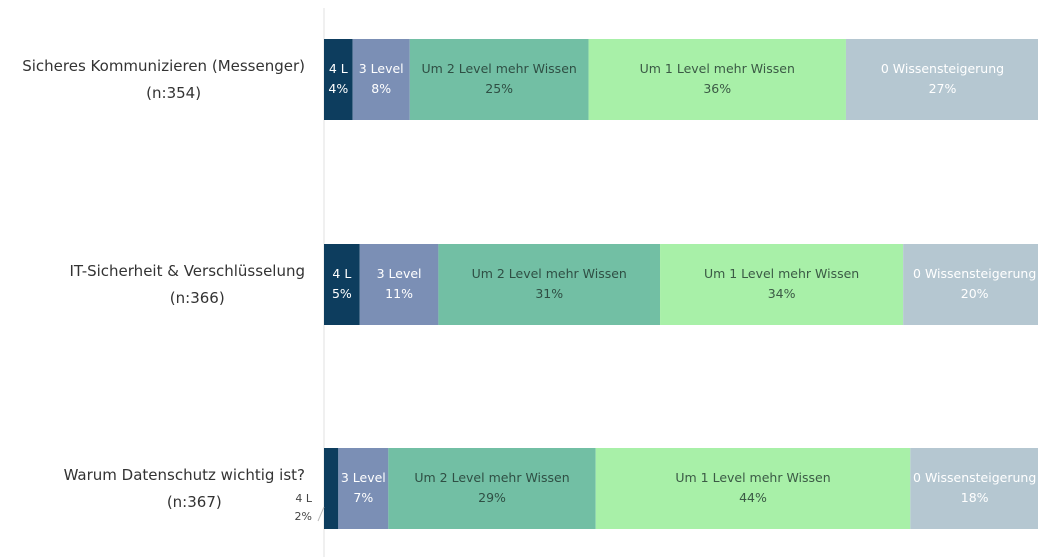 The image size is (1038, 557). I want to click on segment-labels: 4 L5%, so click(342, 283).